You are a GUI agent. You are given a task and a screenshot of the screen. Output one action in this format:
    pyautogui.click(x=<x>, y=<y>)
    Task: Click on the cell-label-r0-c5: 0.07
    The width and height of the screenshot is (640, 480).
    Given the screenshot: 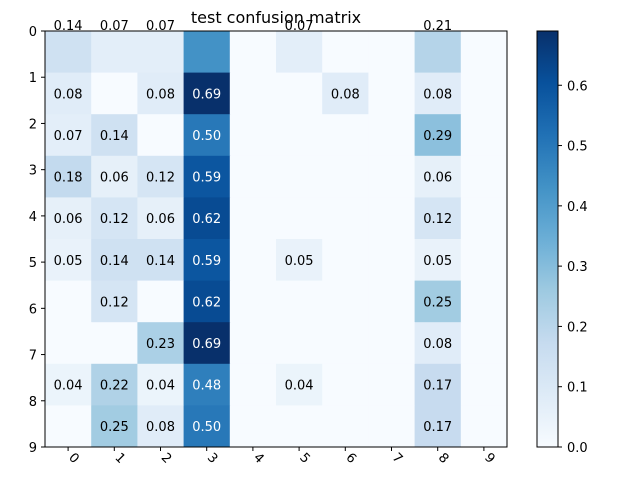 What is the action you would take?
    pyautogui.click(x=299, y=26)
    